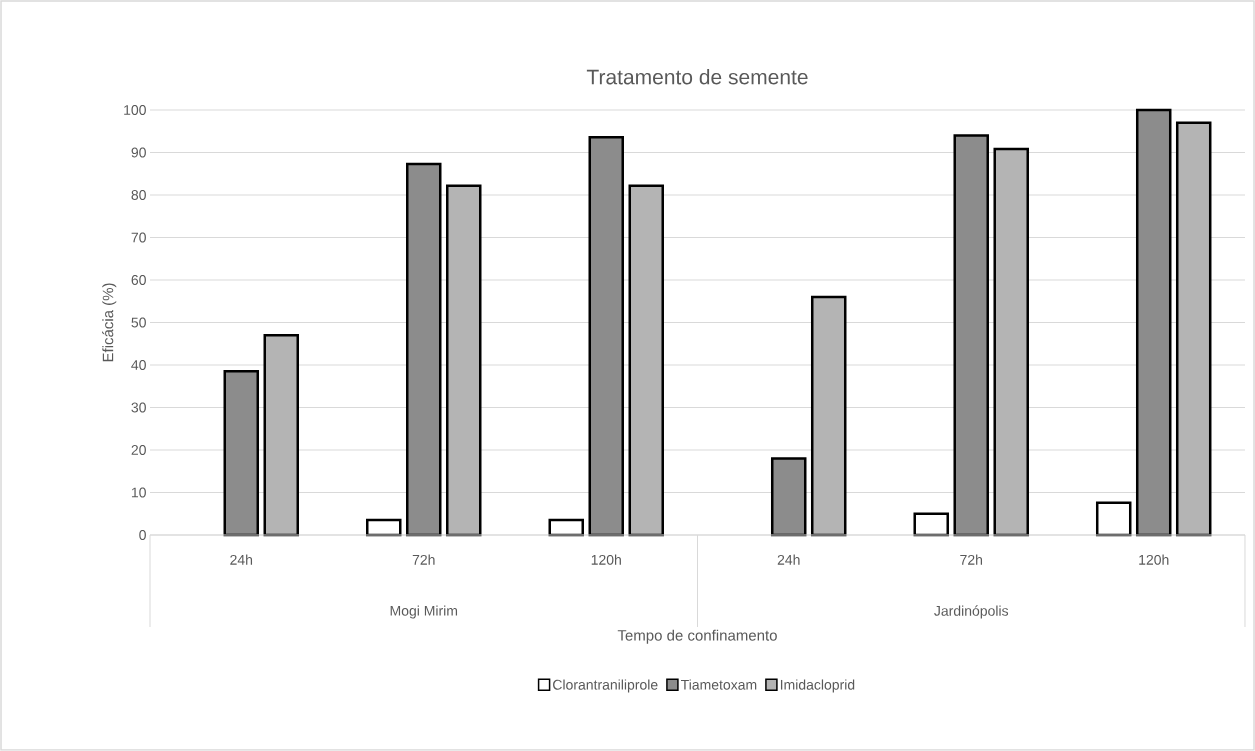 This screenshot has height=751, width=1255. Describe the element at coordinates (142, 535) in the screenshot. I see `y-tick-label: 0` at that location.